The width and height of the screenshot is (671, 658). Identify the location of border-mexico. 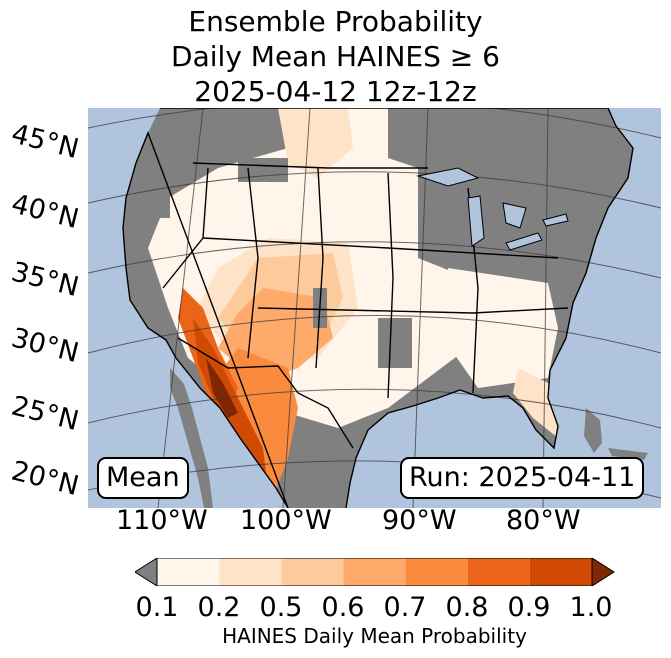
(265, 393).